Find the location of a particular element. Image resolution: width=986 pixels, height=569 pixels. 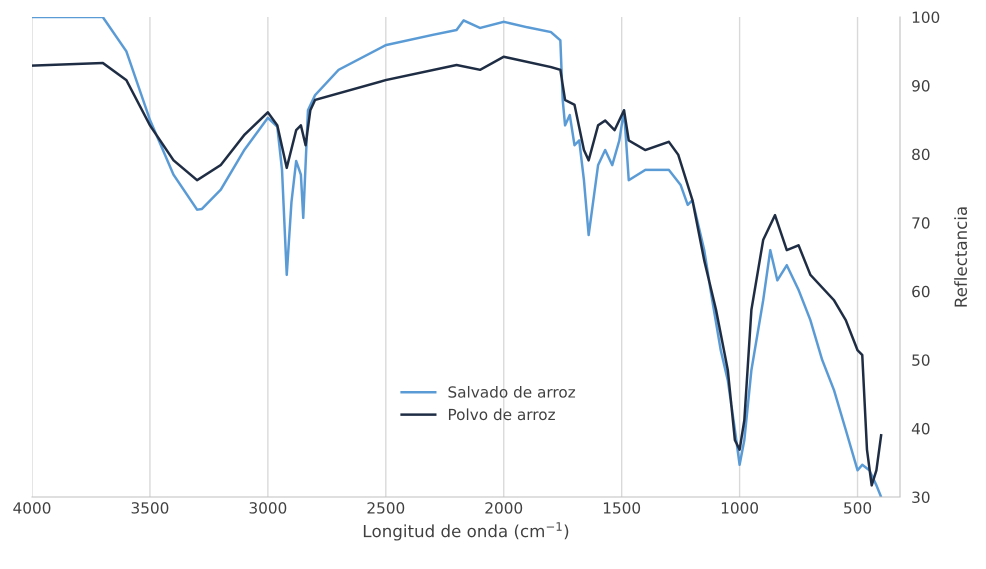

y-tick-label: 100 is located at coordinates (926, 17).